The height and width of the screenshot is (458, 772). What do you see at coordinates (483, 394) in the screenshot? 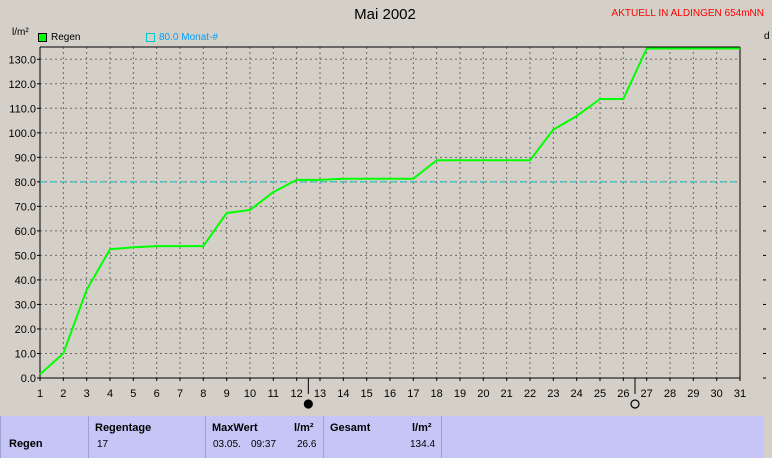
I see `x-tick-label: 20` at bounding box center [483, 394].